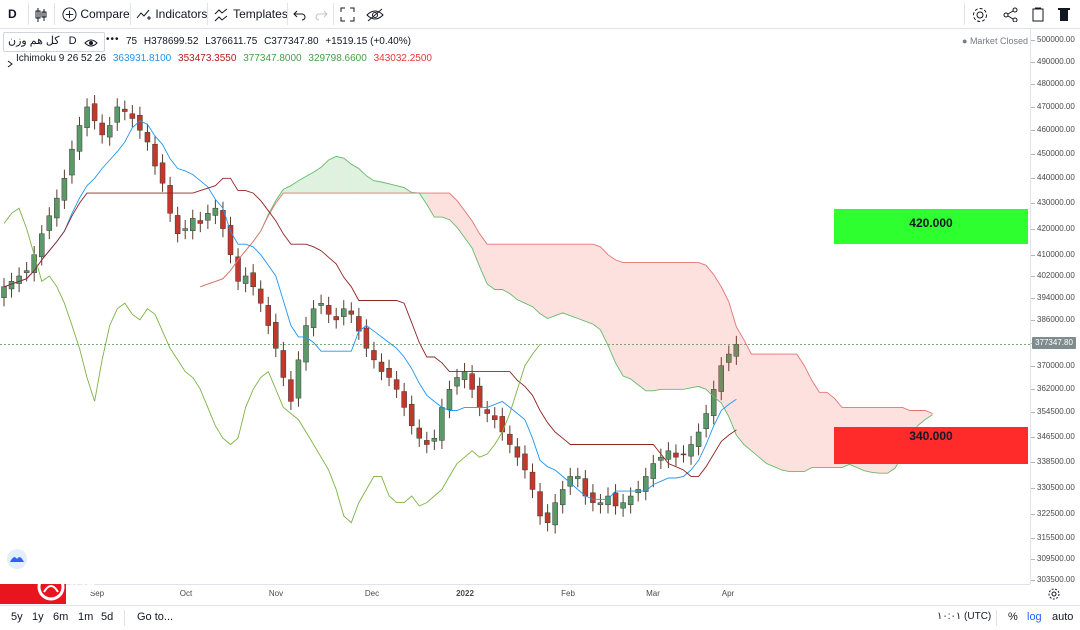 The width and height of the screenshot is (1080, 630). Describe the element at coordinates (1034, 617) in the screenshot. I see `log-toggle: log` at that location.